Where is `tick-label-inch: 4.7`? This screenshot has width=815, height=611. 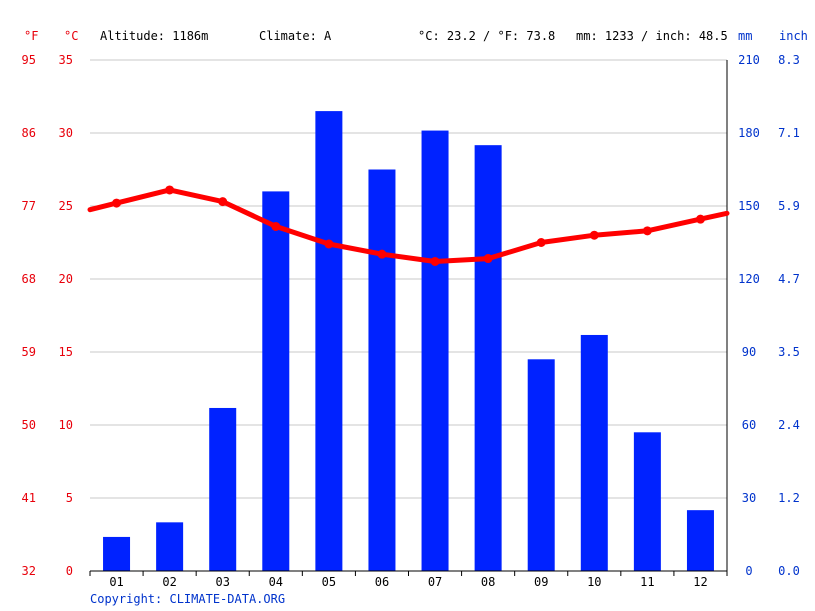 tick-label-inch: 4.7 is located at coordinates (789, 279).